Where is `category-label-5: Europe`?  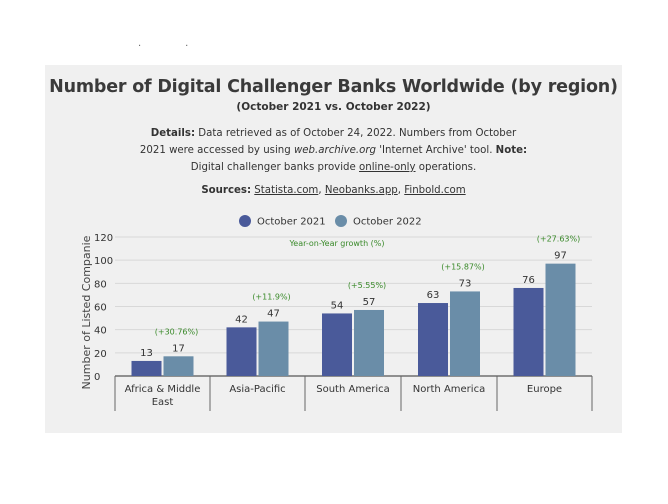 category-label-5: Europe is located at coordinates (544, 389).